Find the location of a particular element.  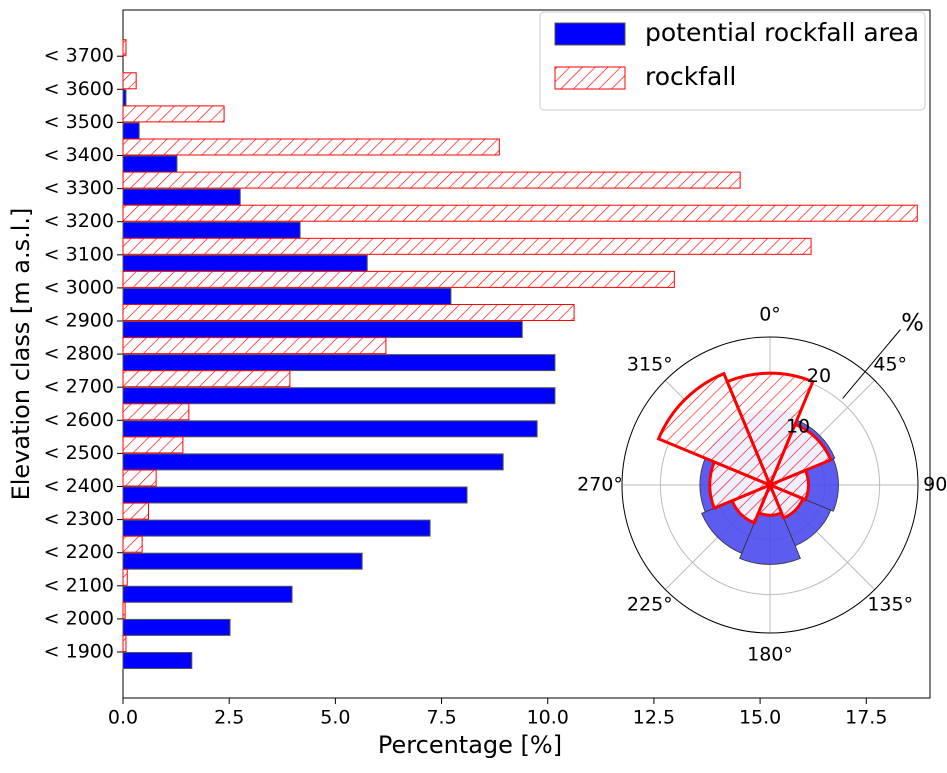

legend-label: potential rockfall area is located at coordinates (782, 32).